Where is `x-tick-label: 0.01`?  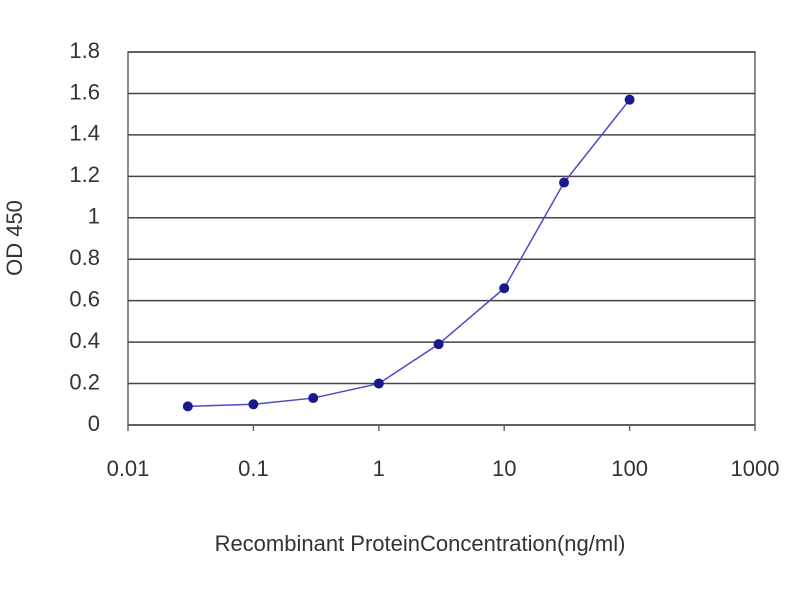 x-tick-label: 0.01 is located at coordinates (128, 468).